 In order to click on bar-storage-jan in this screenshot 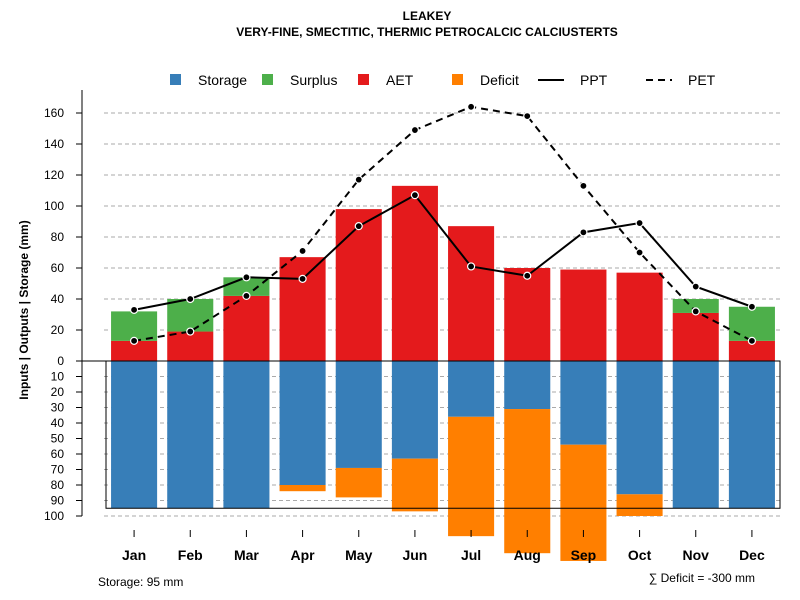, I will do `click(134, 435)`.